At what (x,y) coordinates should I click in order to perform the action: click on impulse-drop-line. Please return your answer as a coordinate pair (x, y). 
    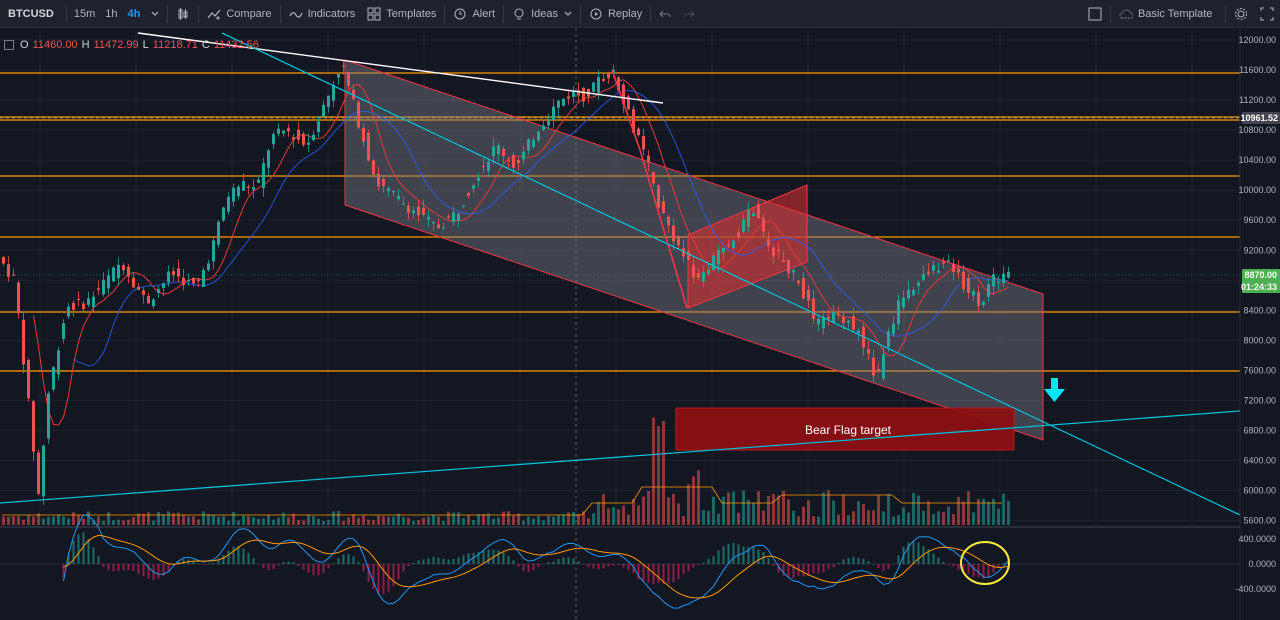
    Looking at the image, I should click on (649, 189).